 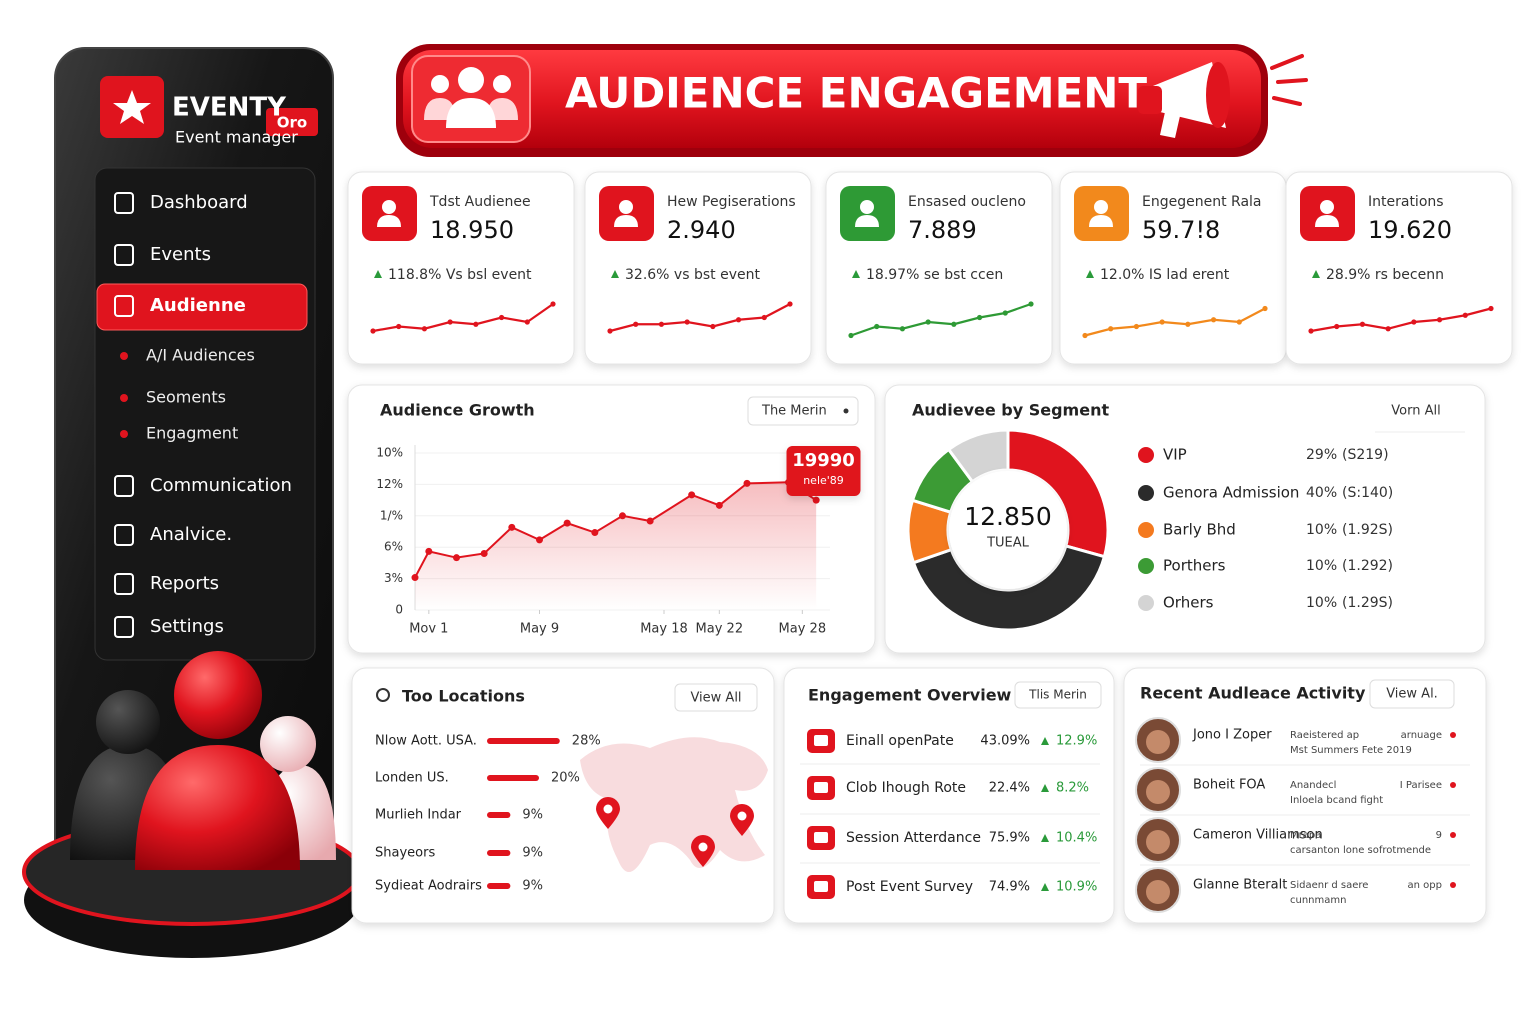 I want to click on metric-value: 75.9%, so click(x=1009, y=838).